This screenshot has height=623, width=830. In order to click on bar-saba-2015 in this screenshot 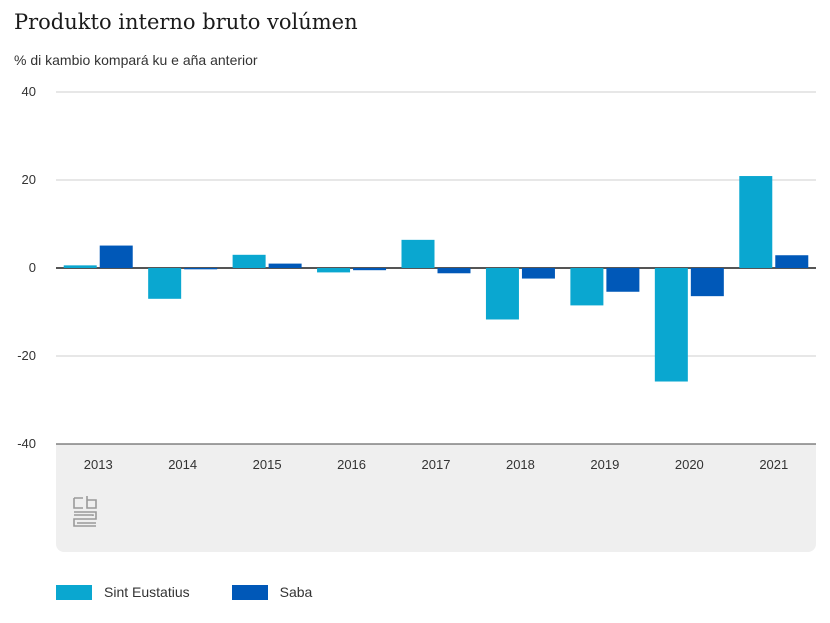, I will do `click(285, 265)`.